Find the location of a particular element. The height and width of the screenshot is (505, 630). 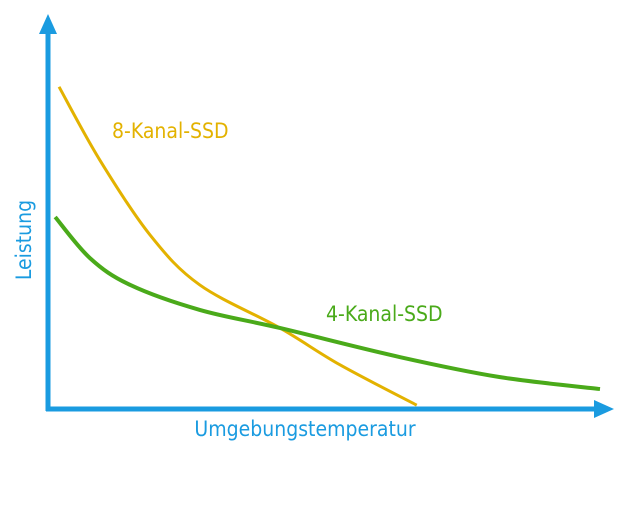

series-label-4-kanal: 4-Kanal-SSD is located at coordinates (384, 314).